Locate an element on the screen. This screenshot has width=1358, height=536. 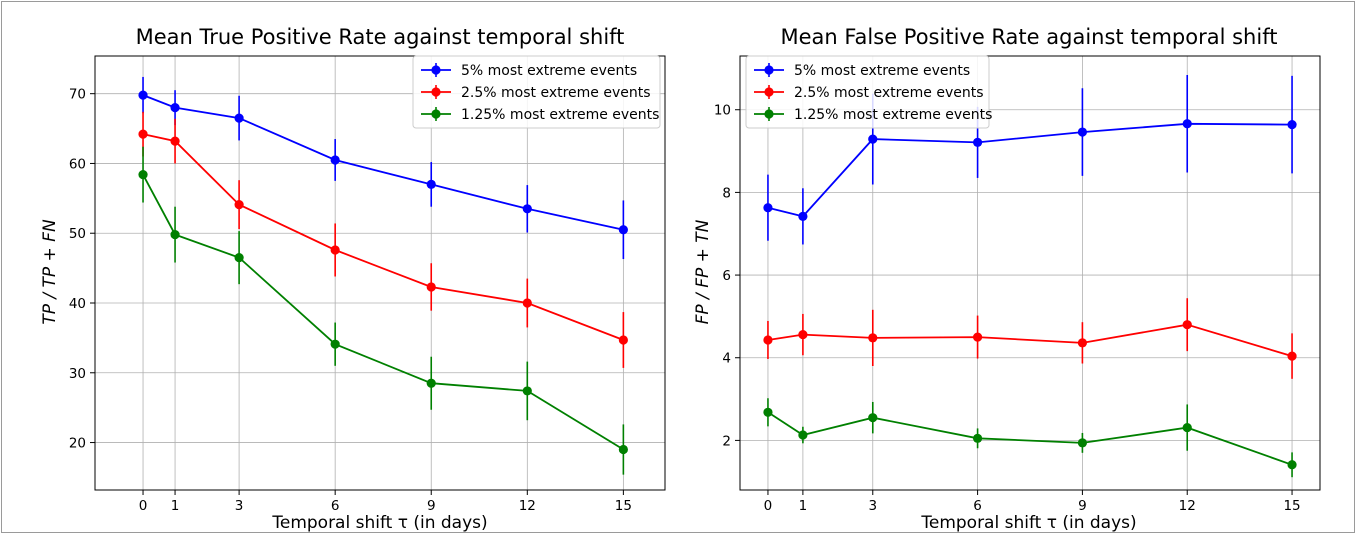
y-tick-label: 60 is located at coordinates (77, 164).